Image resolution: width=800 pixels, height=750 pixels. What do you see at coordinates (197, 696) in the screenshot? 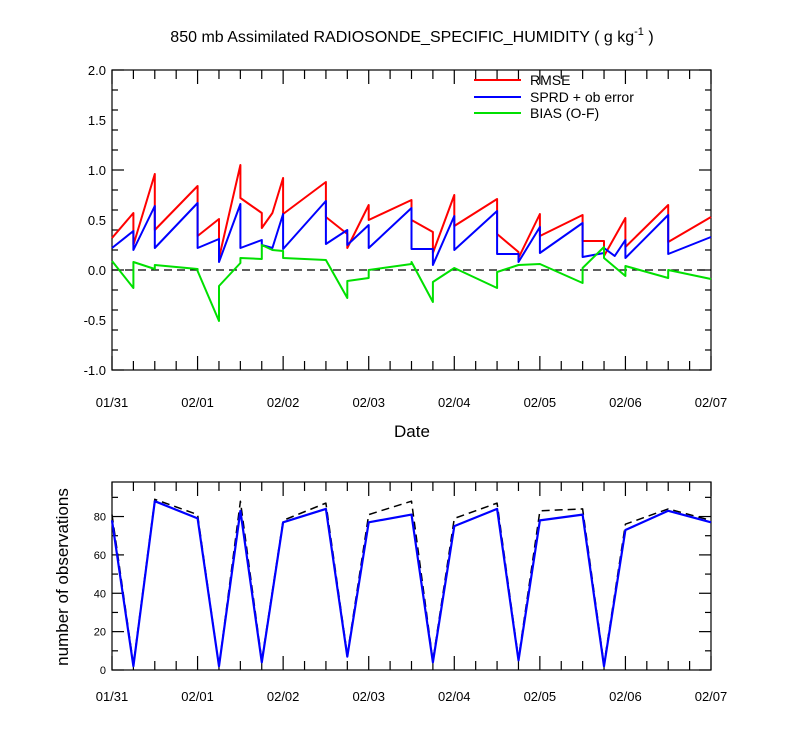
I see `bottom-x-tick-label: 02/01` at bounding box center [197, 696].